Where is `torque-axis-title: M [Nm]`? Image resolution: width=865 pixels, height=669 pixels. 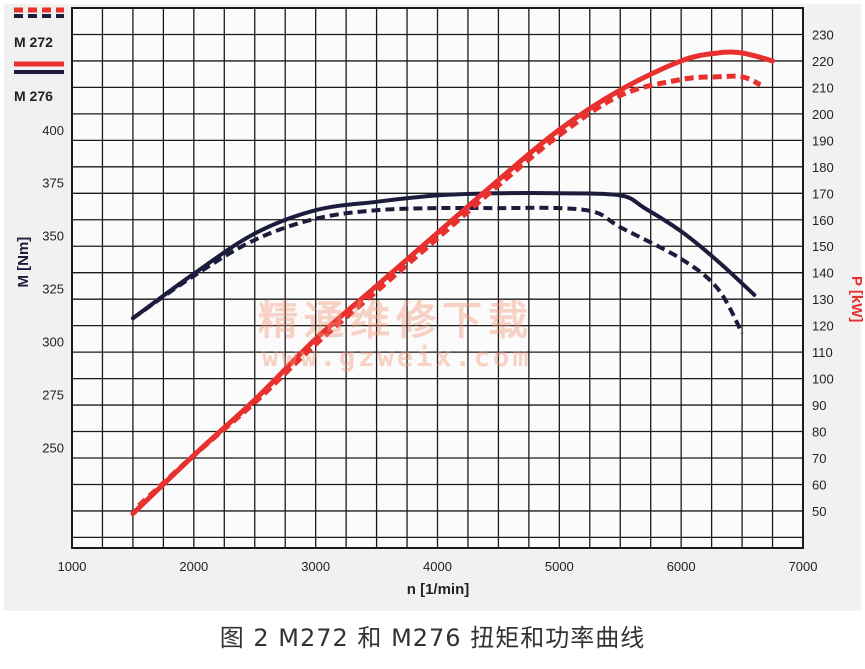 torque-axis-title: M [Nm] is located at coordinates (23, 262).